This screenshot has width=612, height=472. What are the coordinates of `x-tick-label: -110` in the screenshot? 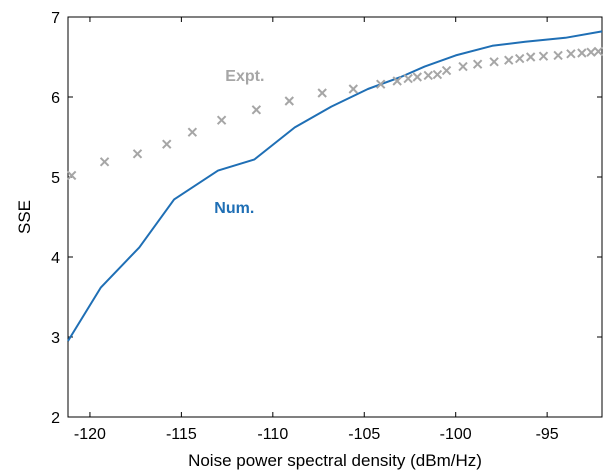 It's located at (272, 434).